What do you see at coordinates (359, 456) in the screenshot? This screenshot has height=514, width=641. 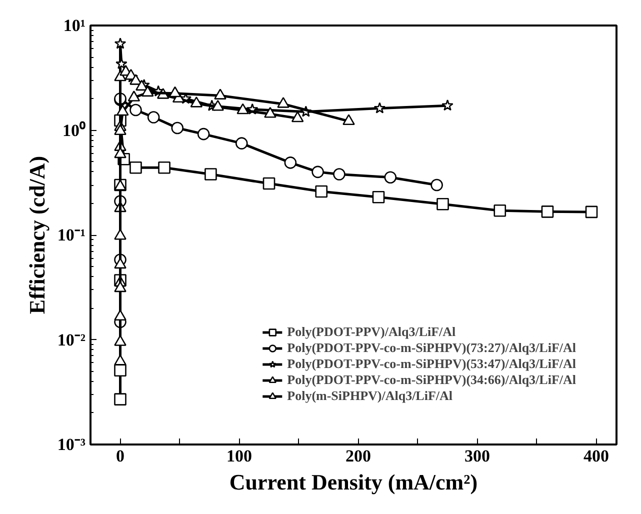 I see `x-tick-label: 200` at bounding box center [359, 456].